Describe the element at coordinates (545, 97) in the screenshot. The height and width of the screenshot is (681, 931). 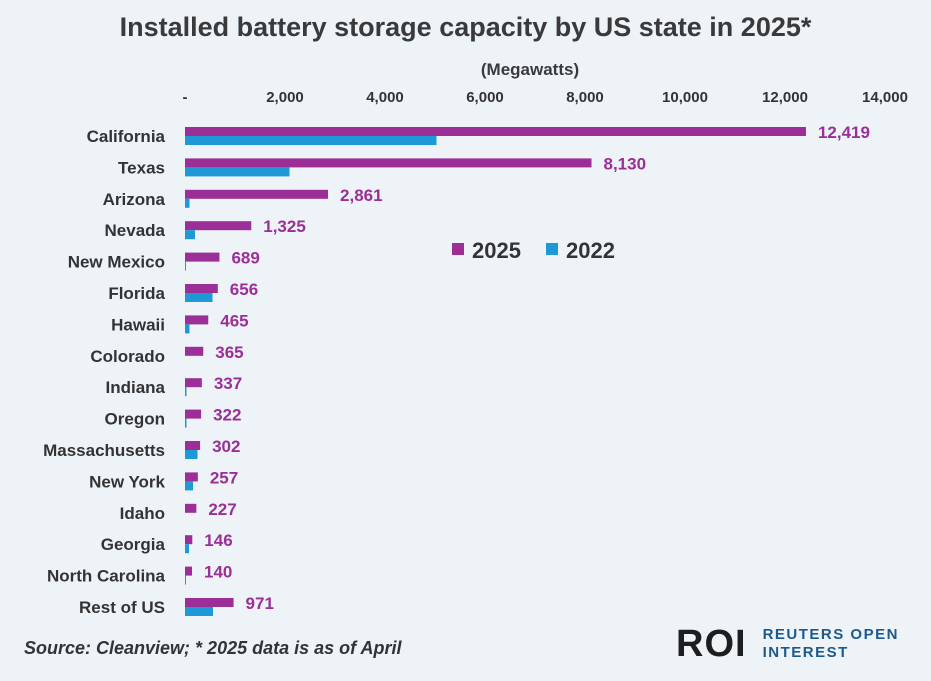
I see `x-axis: - 2,000 4,000 6,000 8,000 10,000 12,000 14,000` at that location.